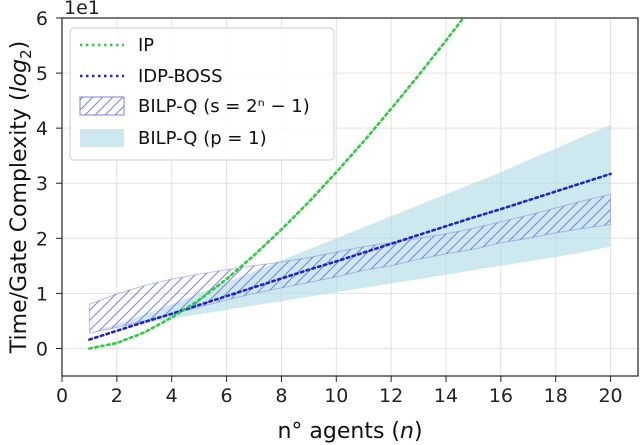  Describe the element at coordinates (202, 138) in the screenshot. I see `legend-label-bilpq-p: BILP-Q (p = 1)` at that location.